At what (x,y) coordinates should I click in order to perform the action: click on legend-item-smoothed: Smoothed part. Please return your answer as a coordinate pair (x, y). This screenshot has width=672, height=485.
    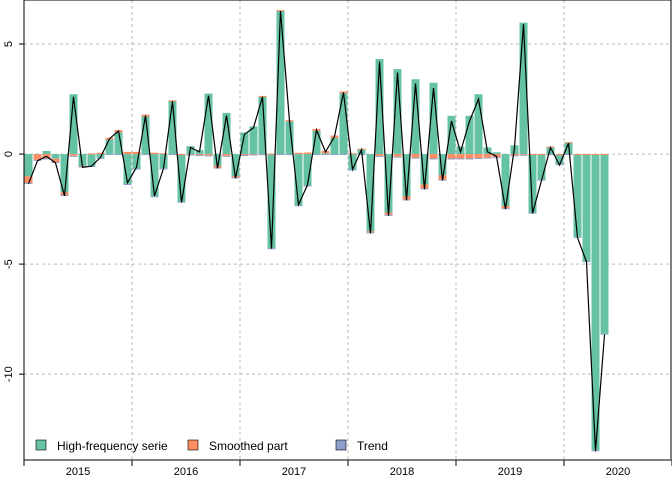
    Looking at the image, I should click on (237, 446).